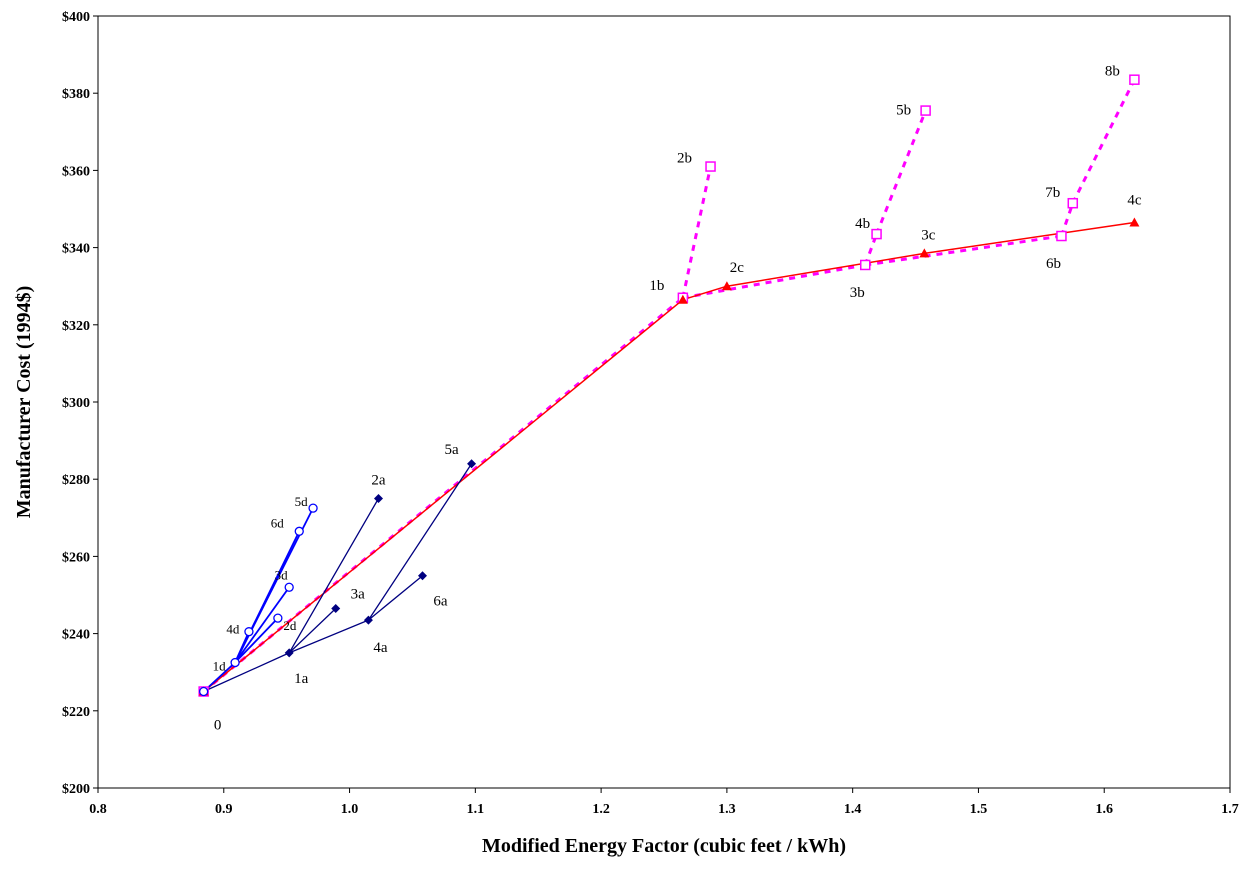 The image size is (1246, 879). Describe the element at coordinates (76, 326) in the screenshot. I see `y-tick-label: $320` at that location.